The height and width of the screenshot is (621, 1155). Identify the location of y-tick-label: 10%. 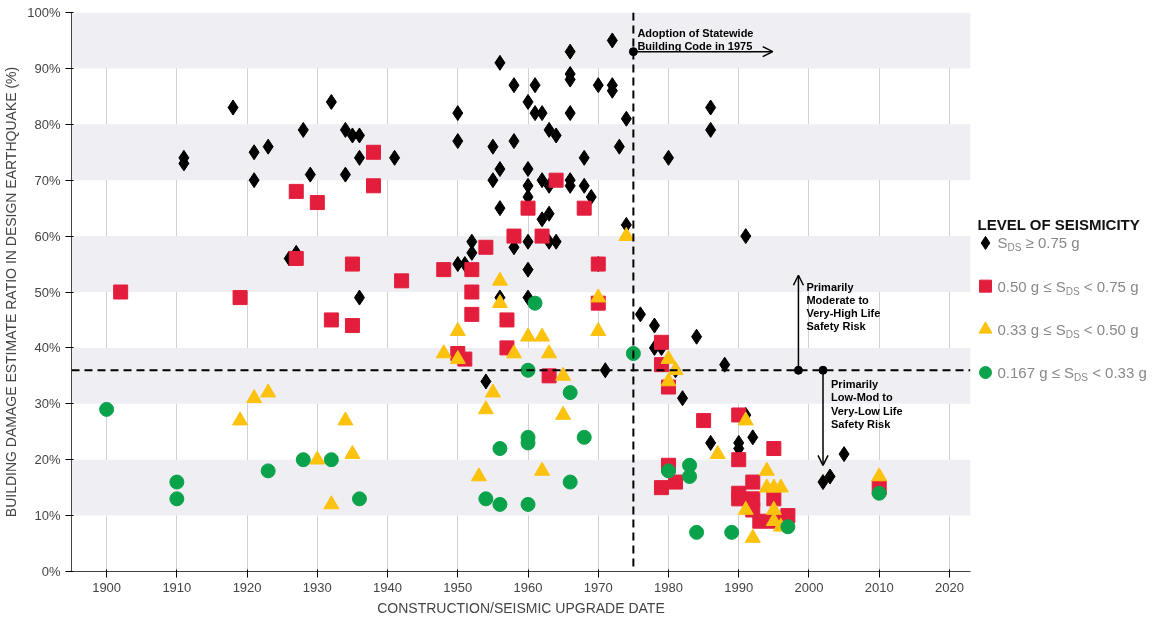
(47, 516).